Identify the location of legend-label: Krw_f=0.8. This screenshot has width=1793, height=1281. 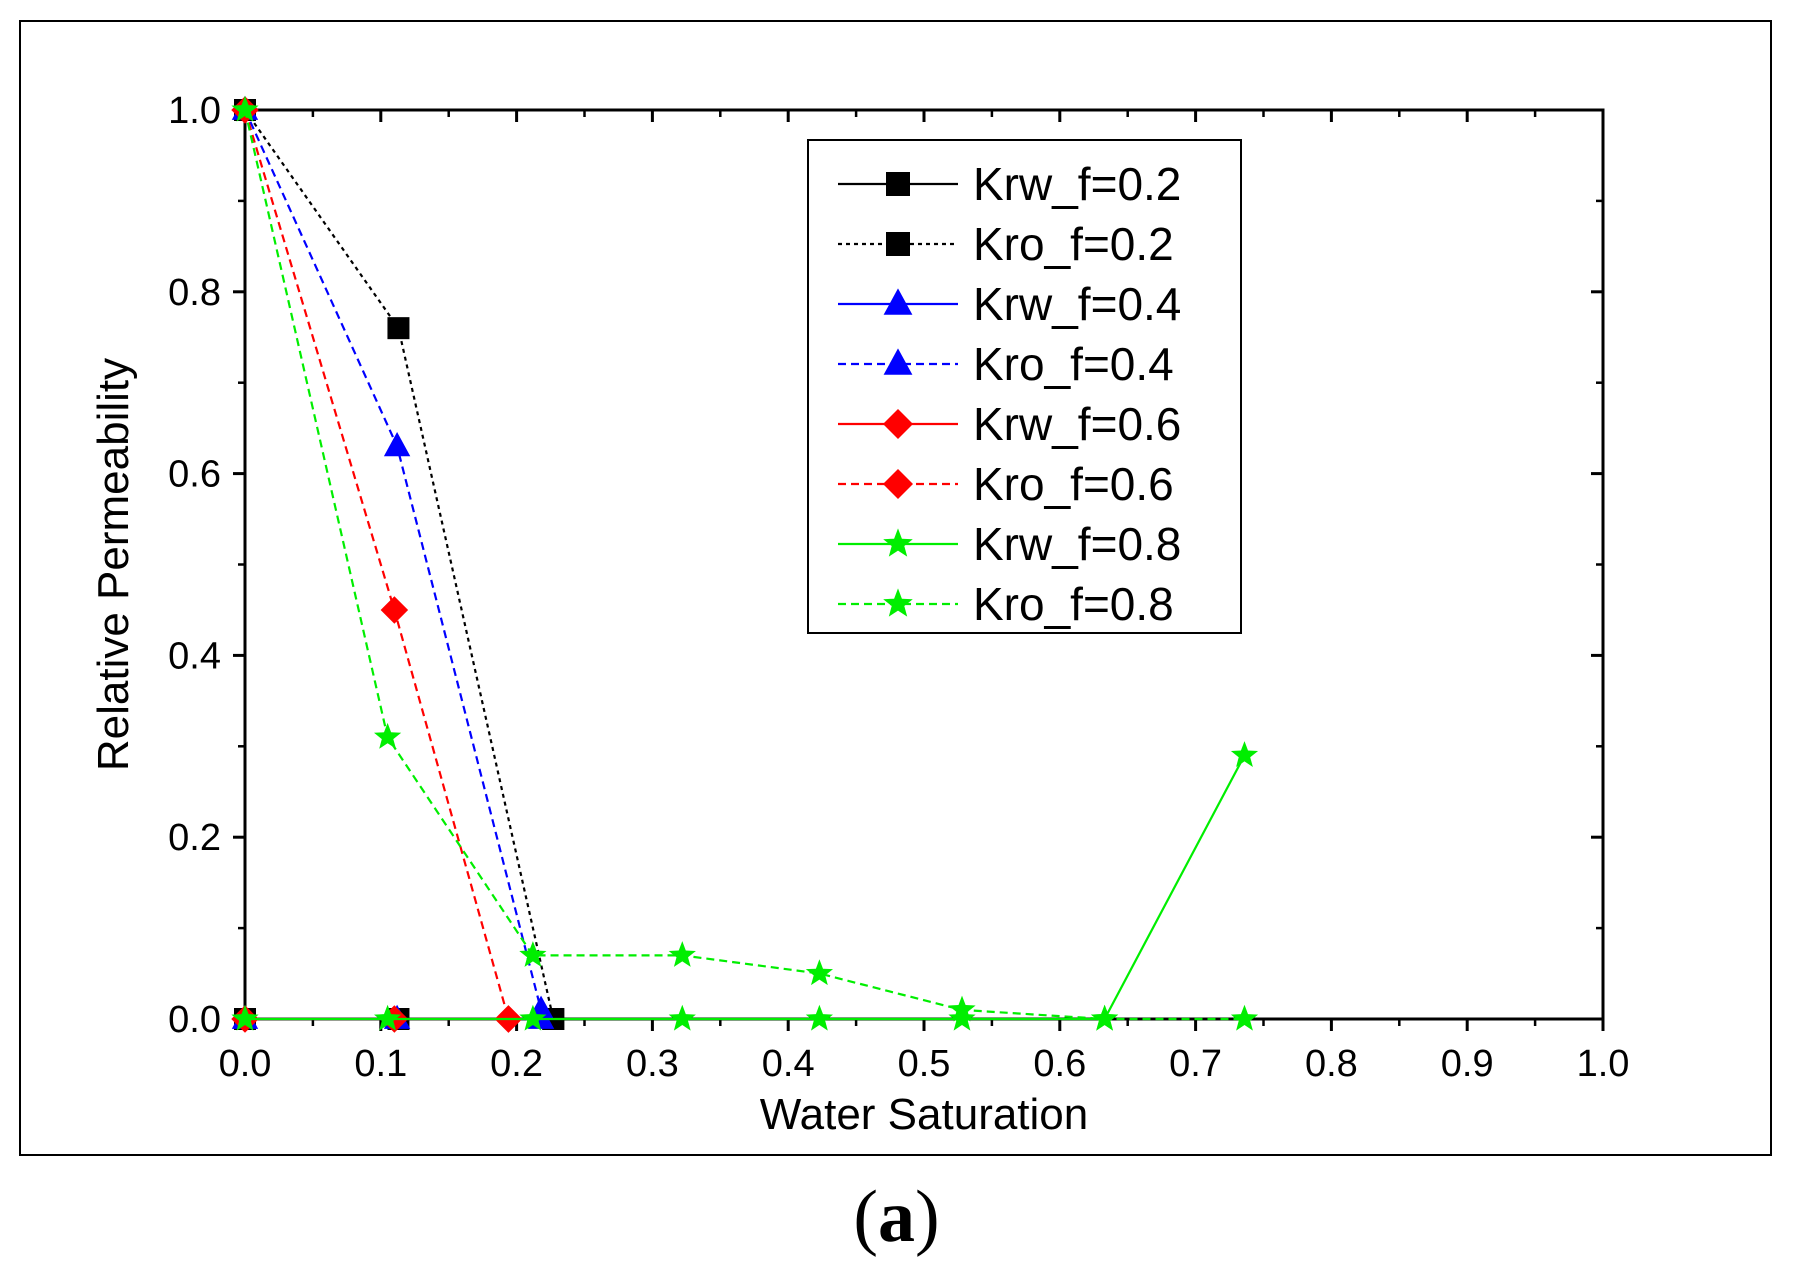
(1077, 544).